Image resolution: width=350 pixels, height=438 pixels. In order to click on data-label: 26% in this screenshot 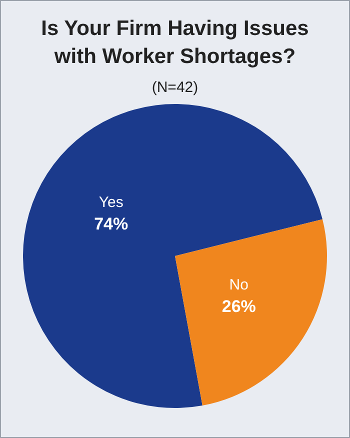, I will do `click(239, 306)`.